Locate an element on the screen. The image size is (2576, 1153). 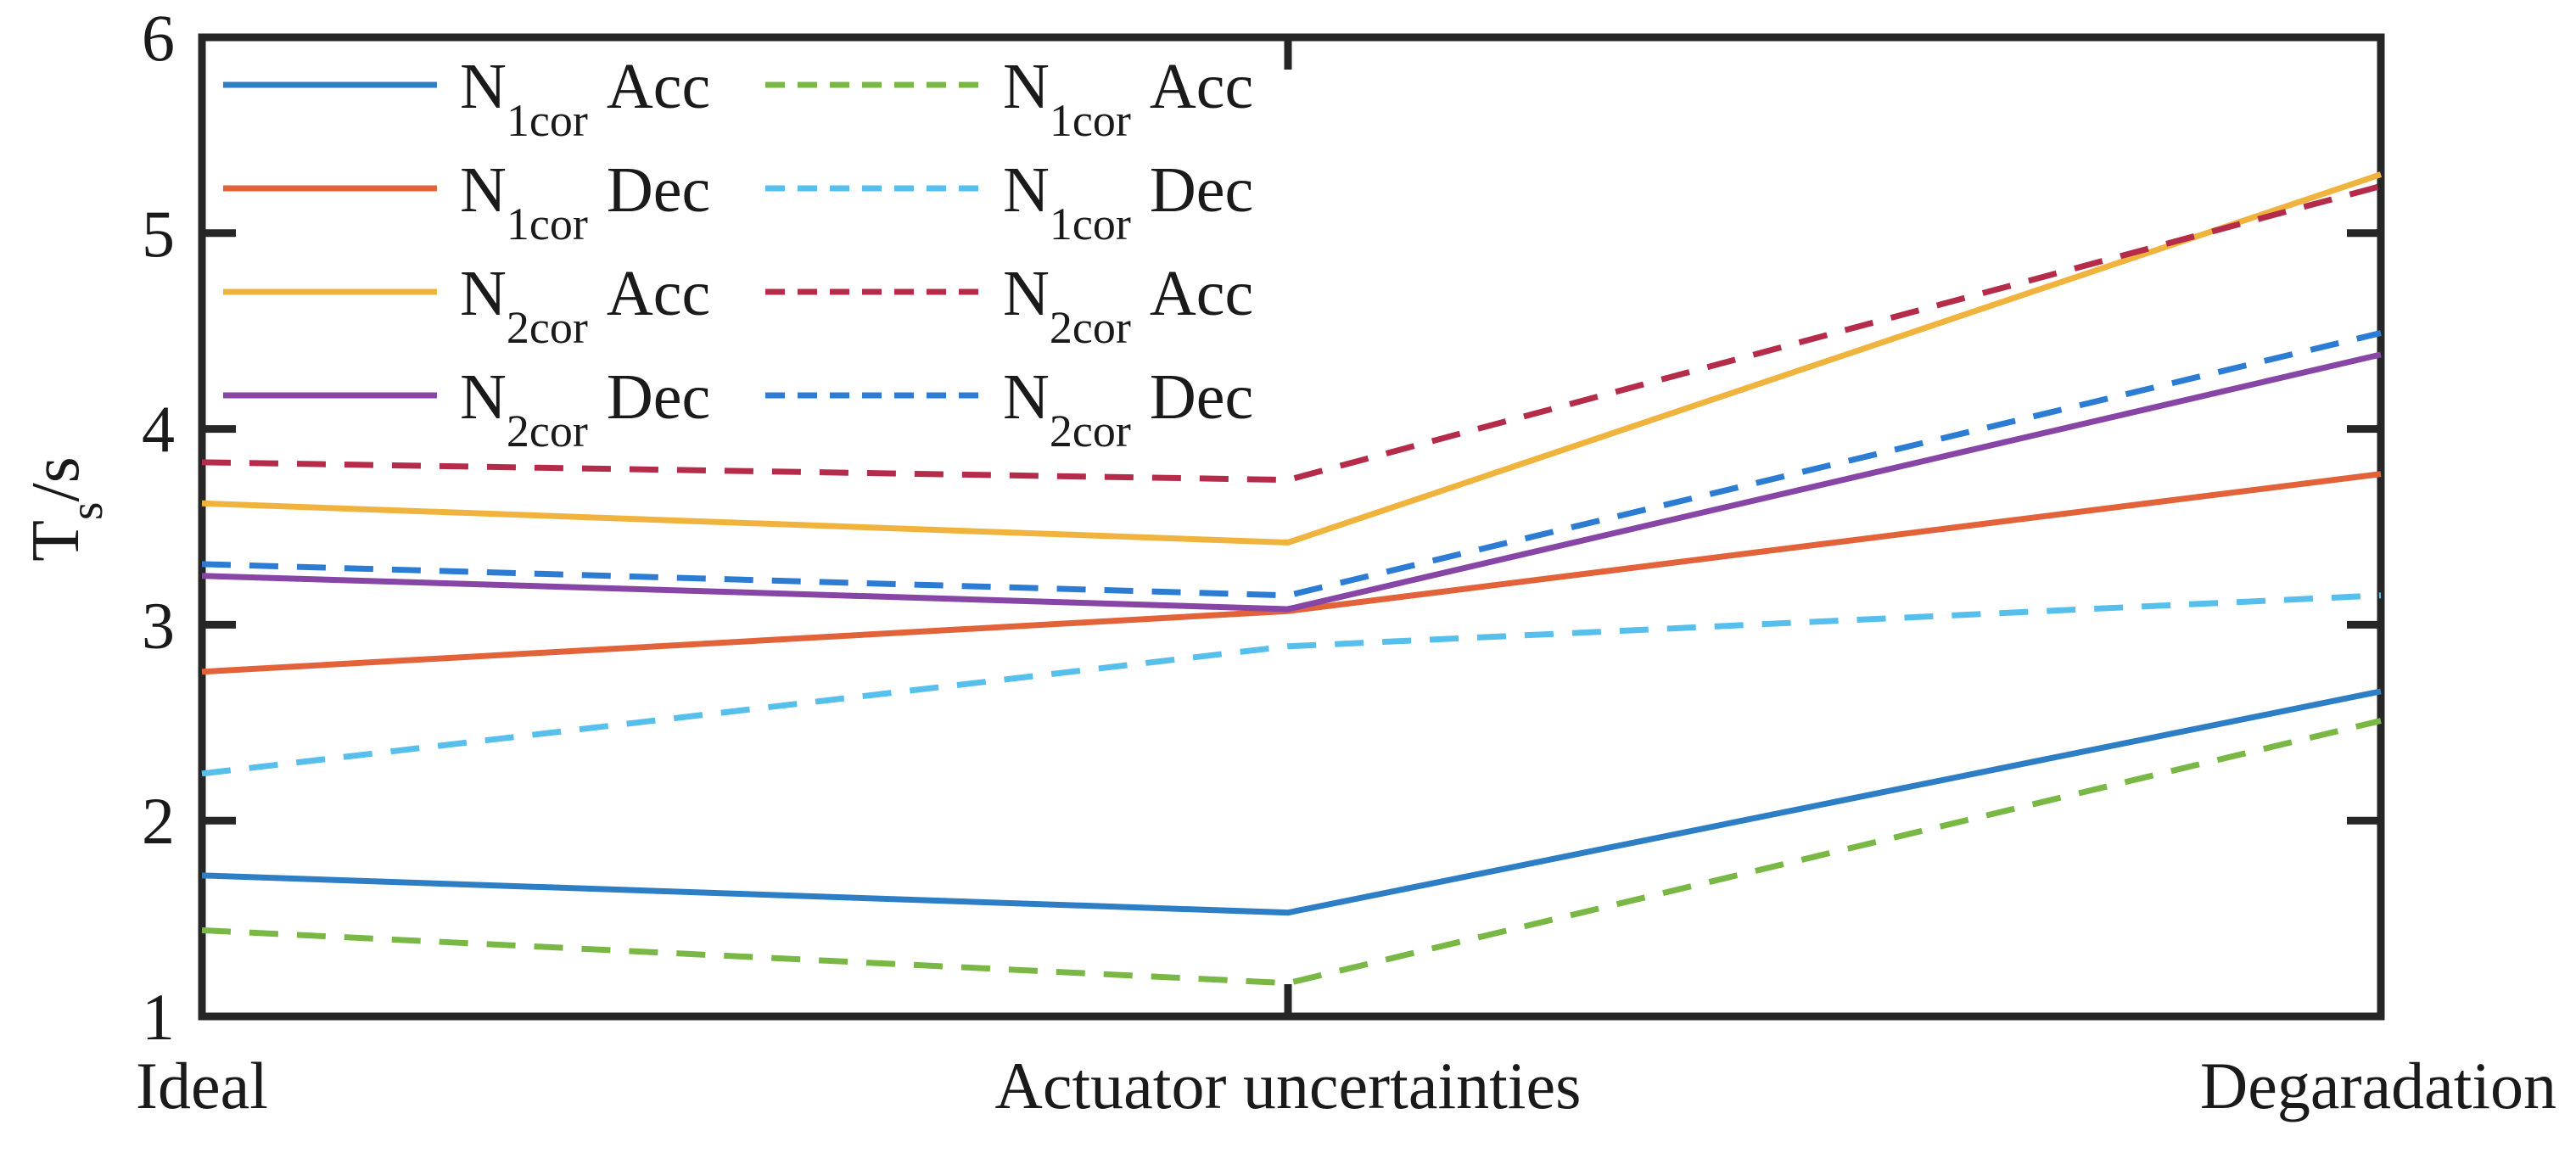
x-category-labels: Ideal Actuator uncertainties Degaradation is located at coordinates (1346, 1085).